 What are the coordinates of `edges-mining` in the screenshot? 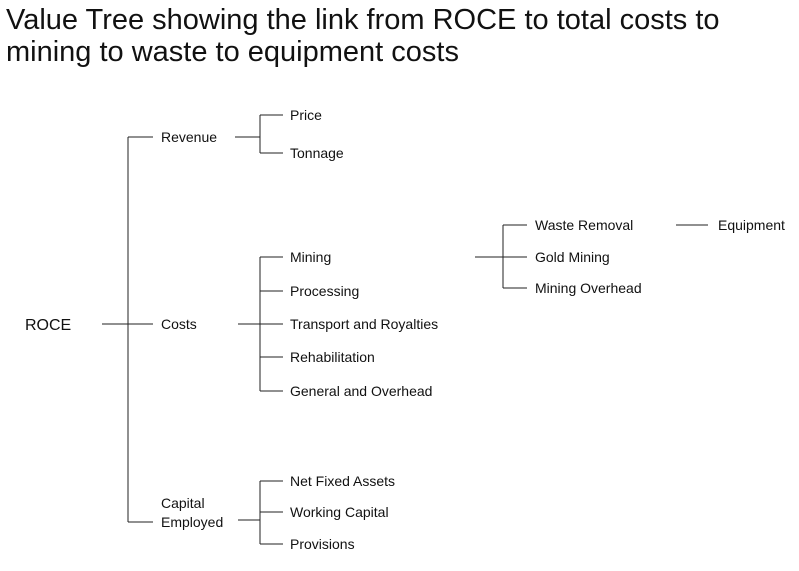 It's located at (501, 256).